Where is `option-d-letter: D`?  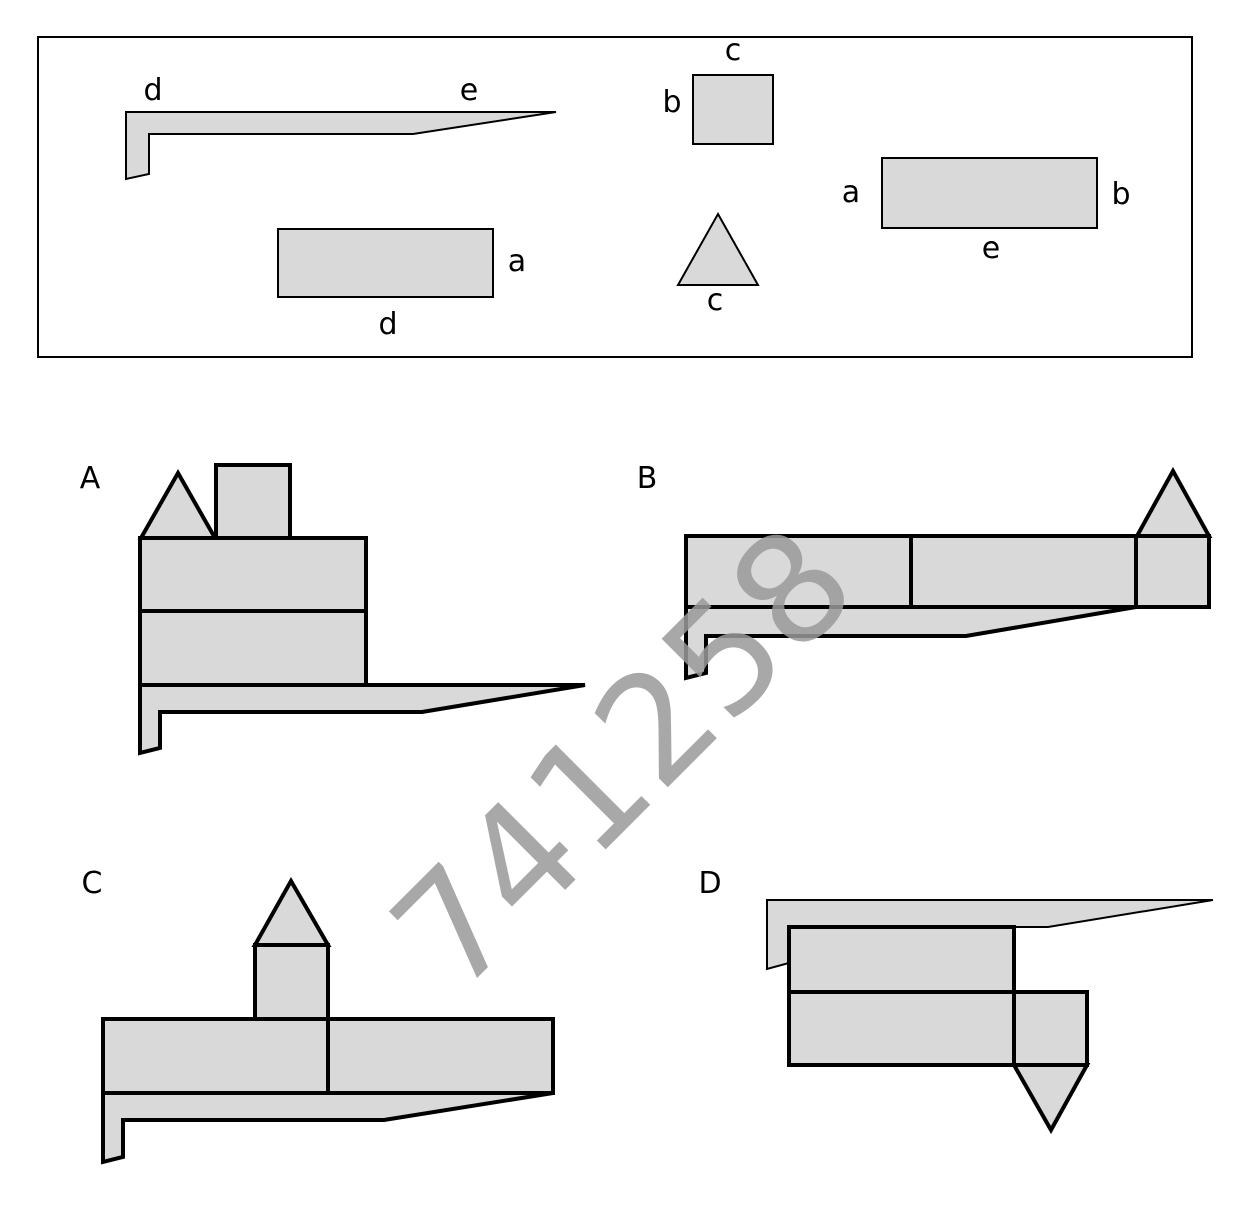 option-d-letter: D is located at coordinates (709, 883).